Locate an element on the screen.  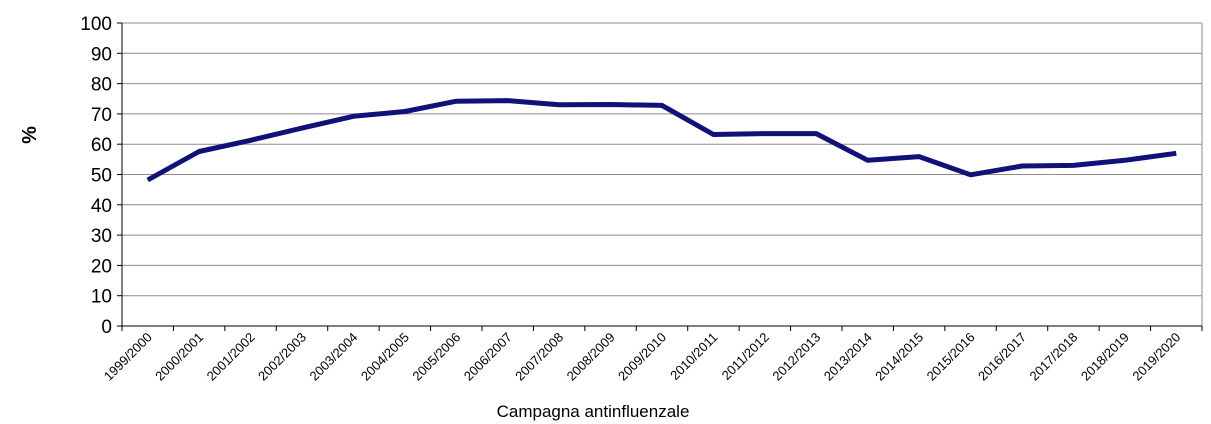
x-tick-label: 2005/2006 is located at coordinates (436, 357).